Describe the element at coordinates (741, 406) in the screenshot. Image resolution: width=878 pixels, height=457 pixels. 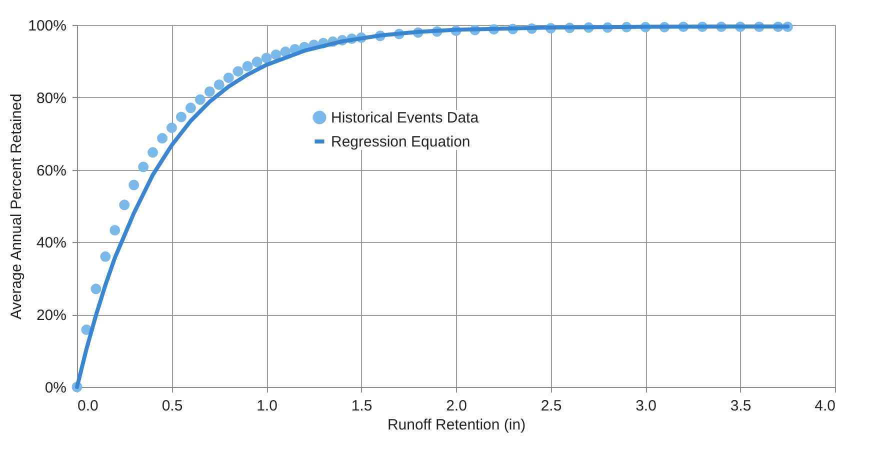
I see `x-tick-label: 3.5` at that location.